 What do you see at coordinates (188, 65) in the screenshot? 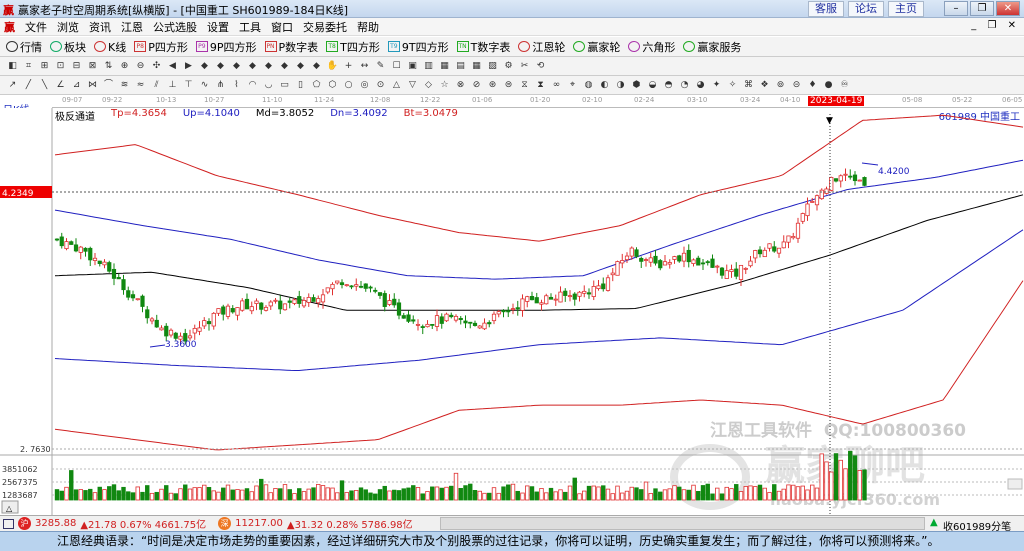
I see `tool-icon: ▶` at bounding box center [188, 65].